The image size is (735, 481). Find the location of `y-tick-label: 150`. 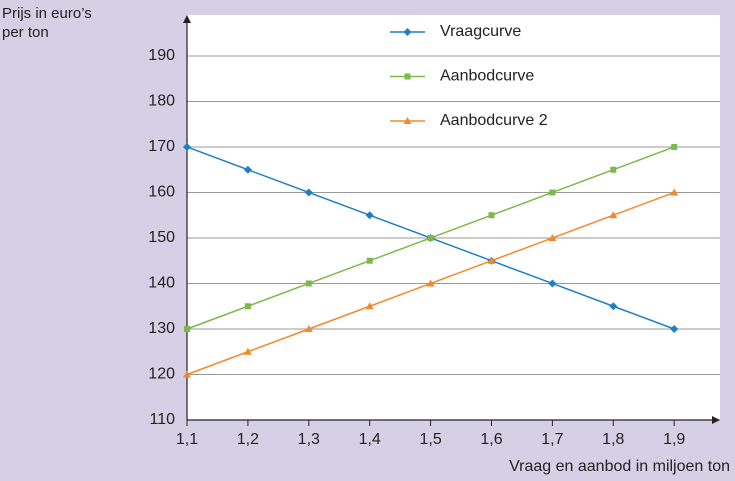

y-tick-label: 150 is located at coordinates (161, 237).